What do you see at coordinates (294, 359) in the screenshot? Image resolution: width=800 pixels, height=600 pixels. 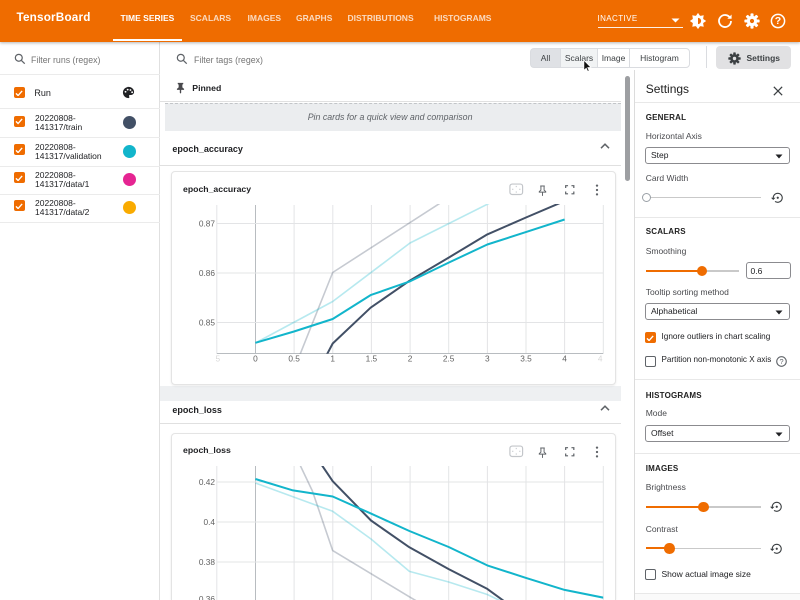 I see `svg-text: 0.5` at bounding box center [294, 359].